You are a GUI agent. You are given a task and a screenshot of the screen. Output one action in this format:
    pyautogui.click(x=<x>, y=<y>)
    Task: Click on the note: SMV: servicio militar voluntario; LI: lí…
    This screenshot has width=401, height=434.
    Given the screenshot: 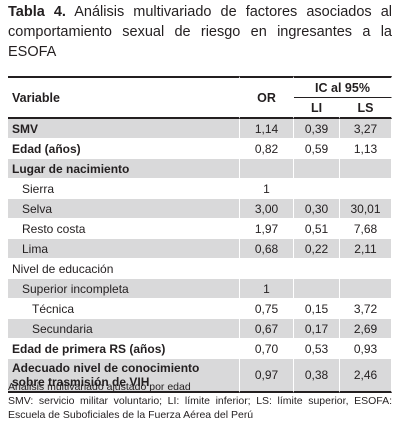 What is the action you would take?
    pyautogui.click(x=200, y=408)
    